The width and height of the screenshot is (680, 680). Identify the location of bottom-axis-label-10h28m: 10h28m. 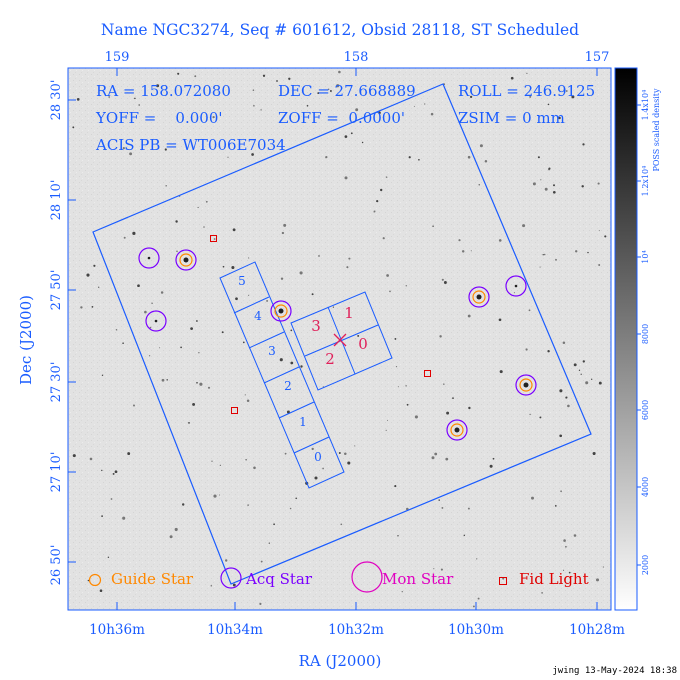
(597, 630).